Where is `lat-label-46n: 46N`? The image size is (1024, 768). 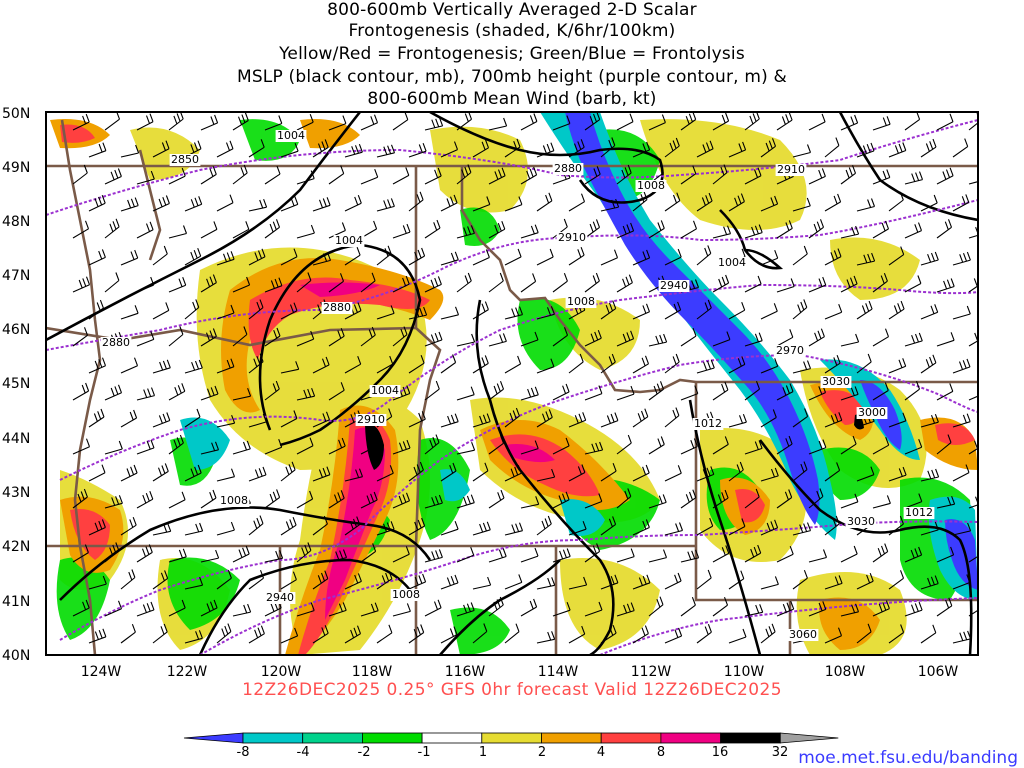 lat-label-46n: 46N is located at coordinates (16, 330).